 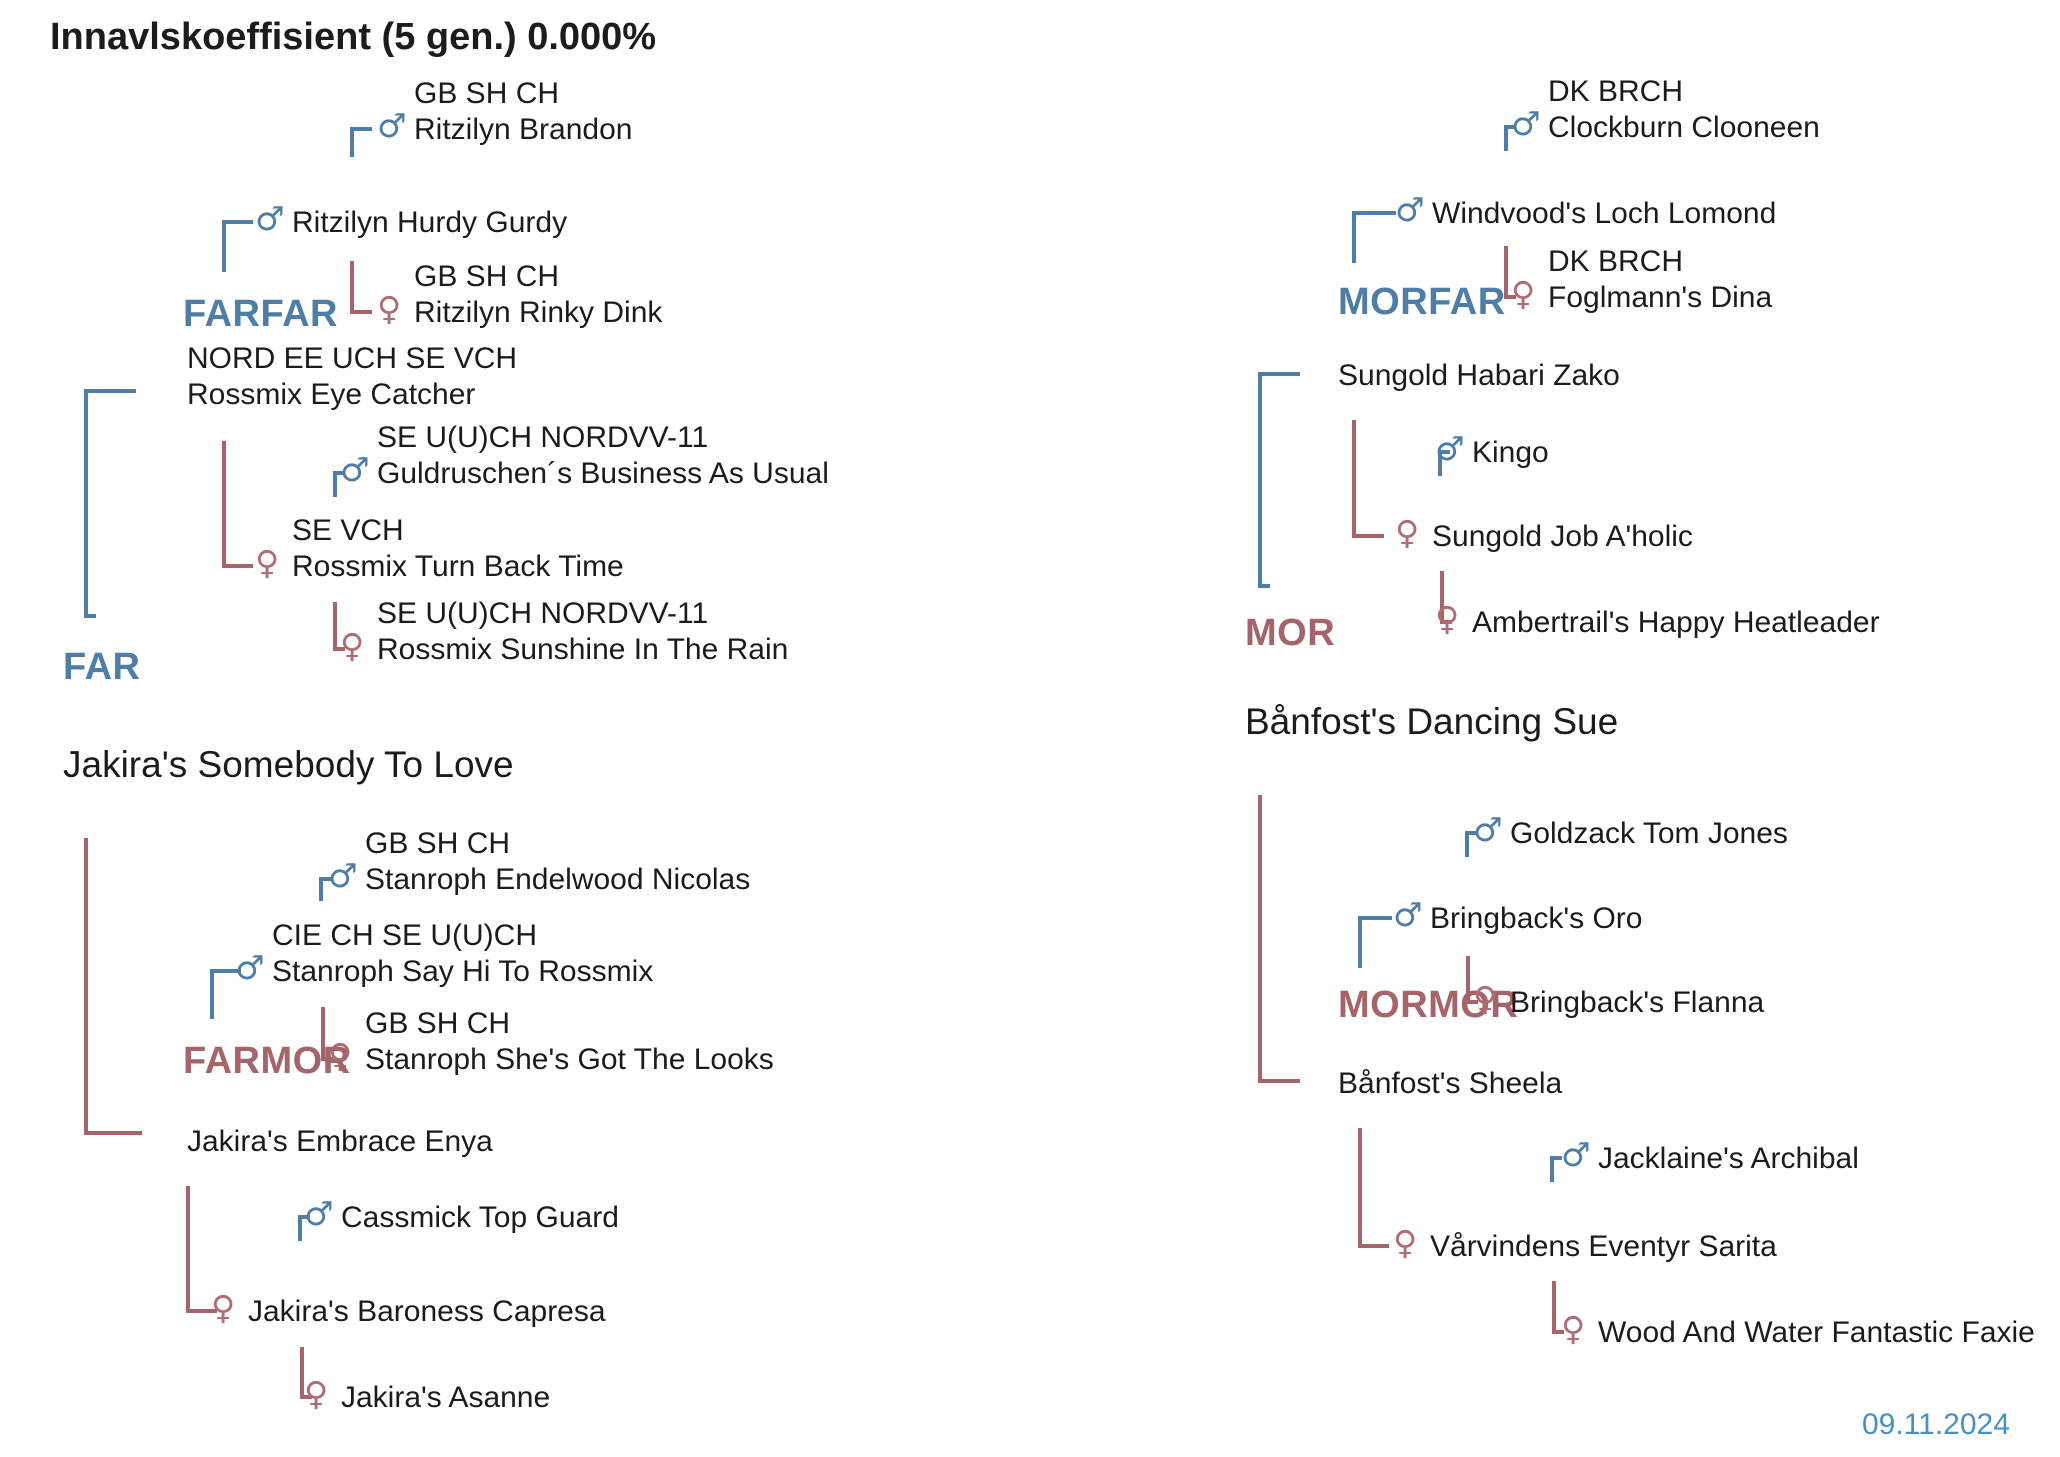 What do you see at coordinates (583, 649) in the screenshot?
I see `ancestor-name: Rossmix Sunshine In The Rain` at bounding box center [583, 649].